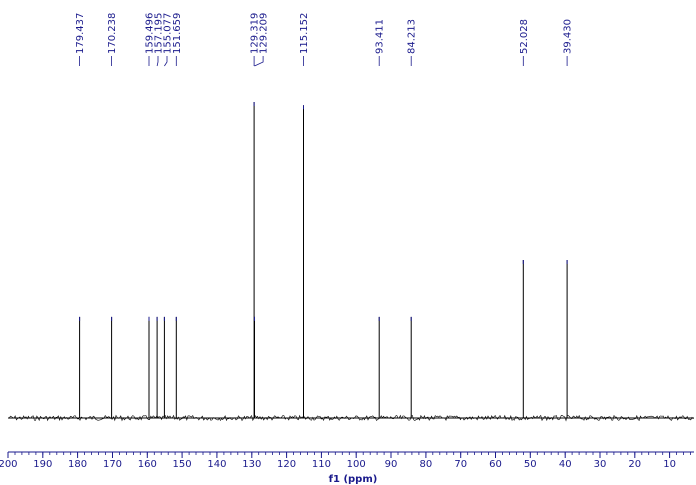 Image resolution: width=696 pixels, height=485 pixels. What do you see at coordinates (177, 33) in the screenshot?
I see `peak-label: 151.659` at bounding box center [177, 33].